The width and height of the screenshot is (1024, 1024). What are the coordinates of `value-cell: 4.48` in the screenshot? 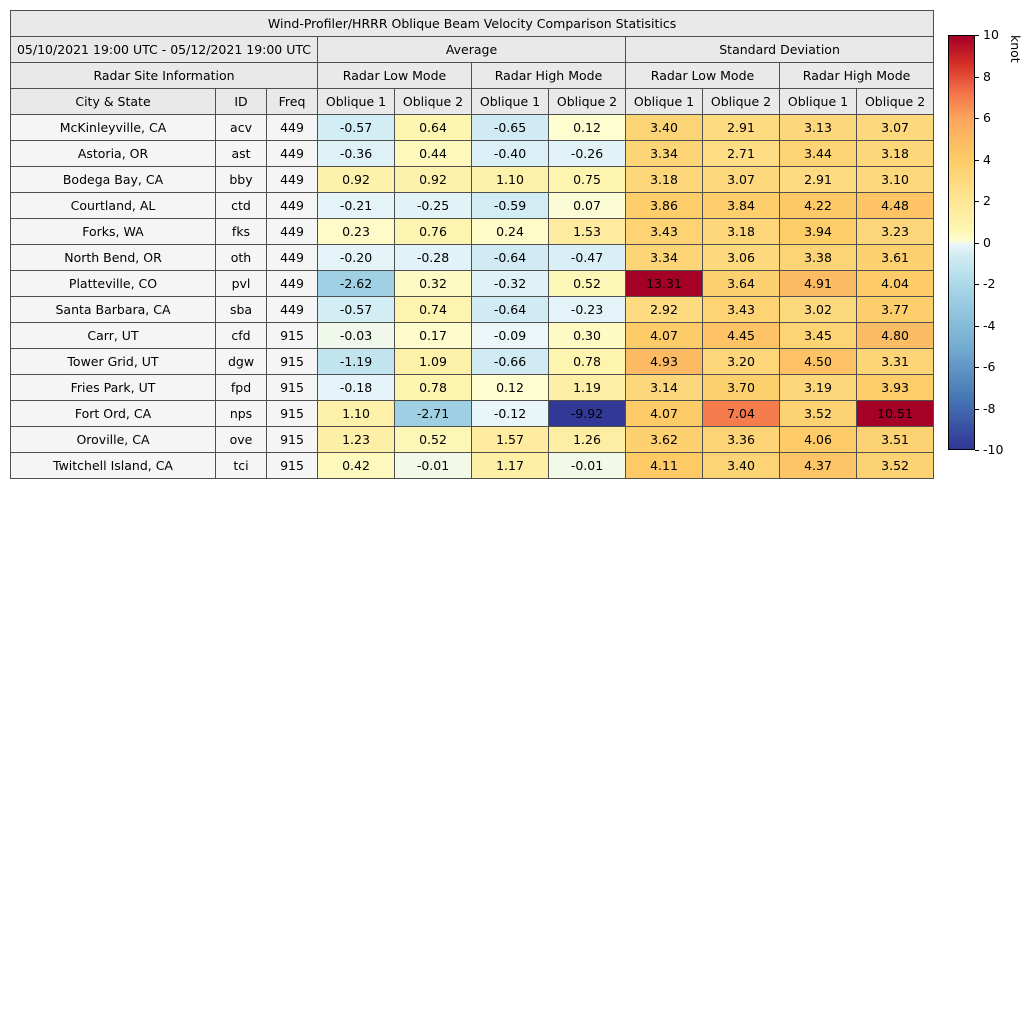 It's located at (895, 205).